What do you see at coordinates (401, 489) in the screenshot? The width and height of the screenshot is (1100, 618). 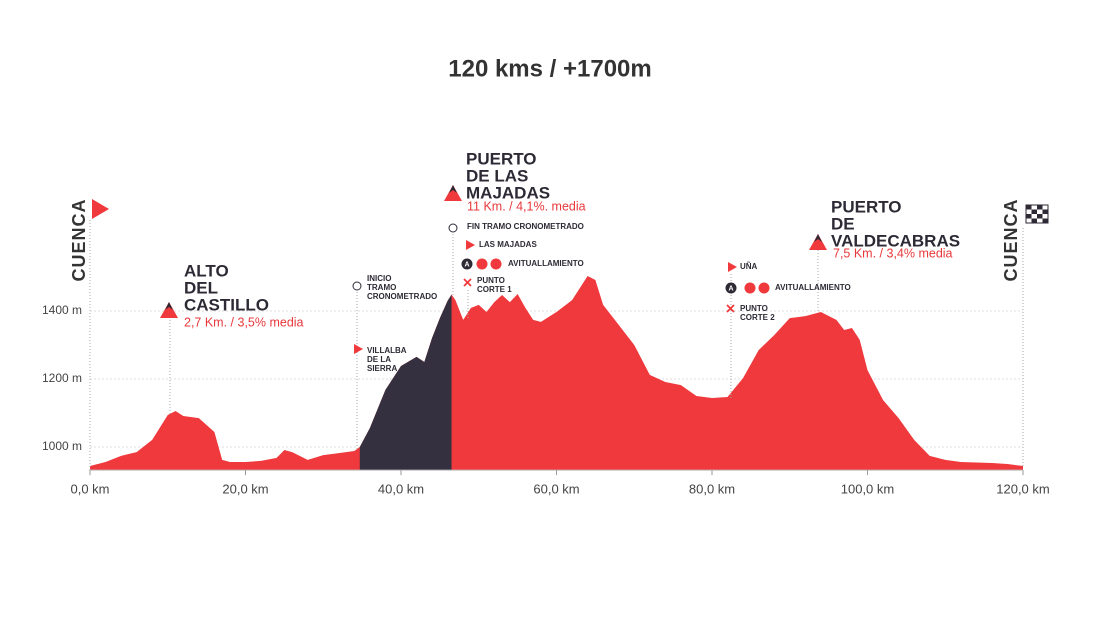 I see `x-tick-label: 40,0 km` at bounding box center [401, 489].